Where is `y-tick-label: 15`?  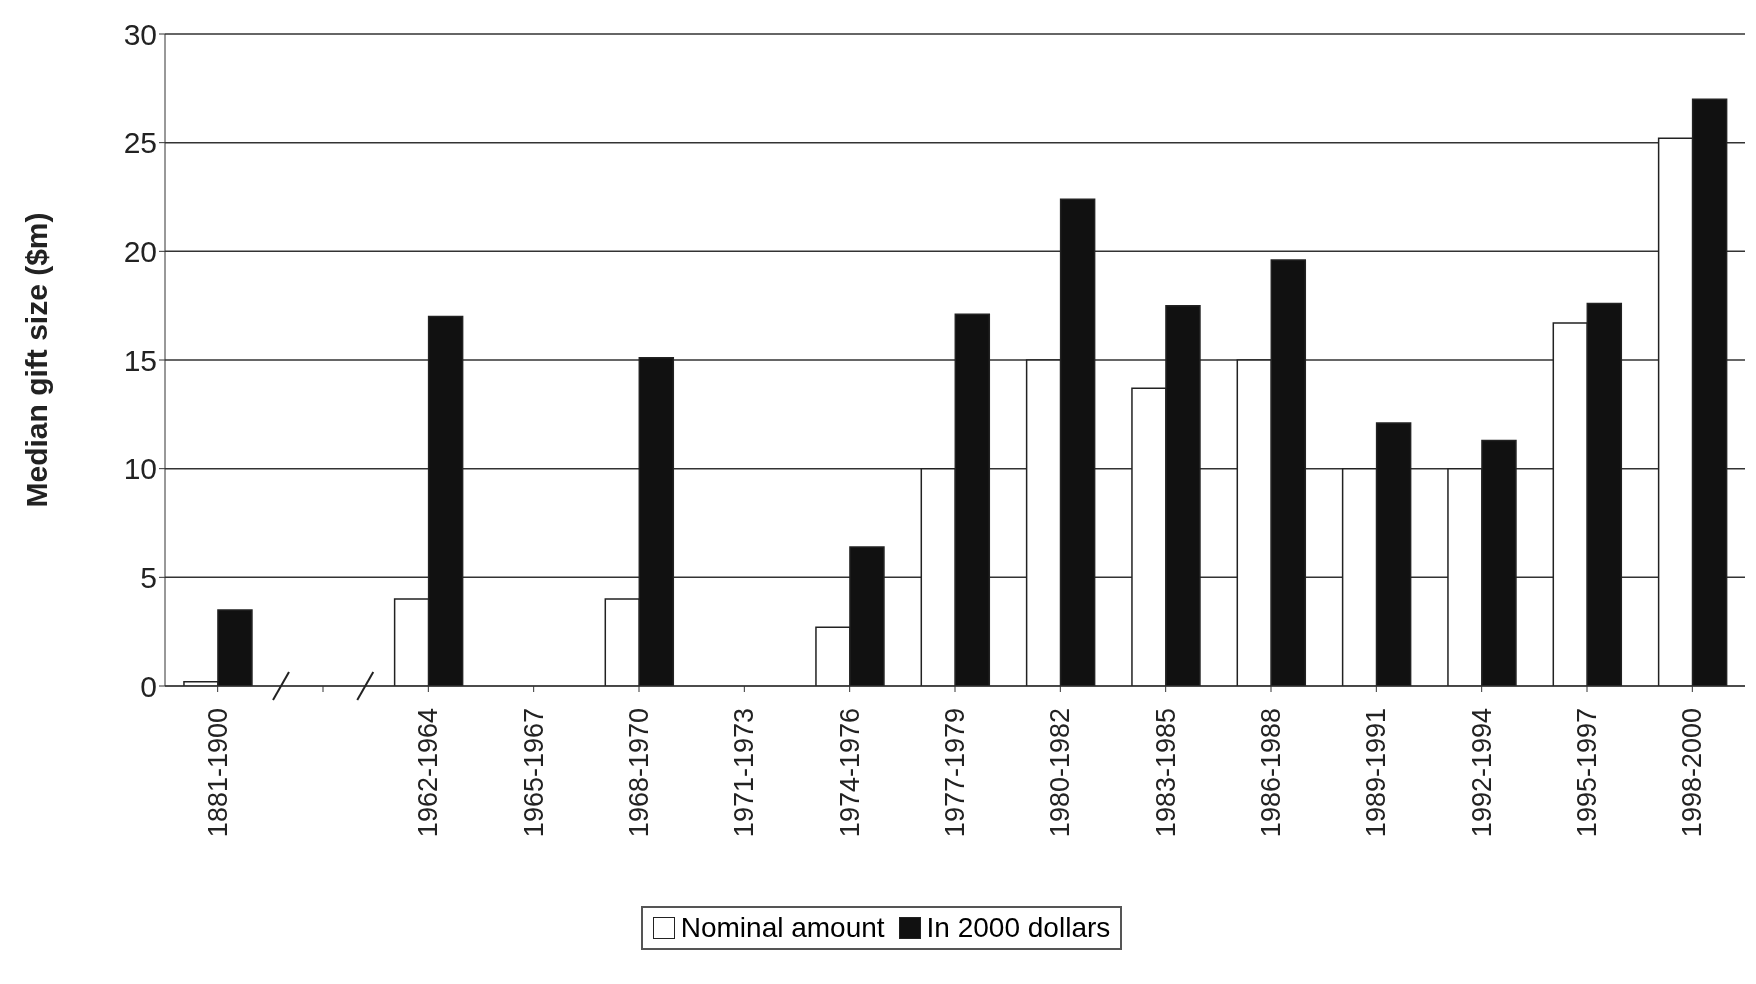 y-tick-label: 15 is located at coordinates (140, 360).